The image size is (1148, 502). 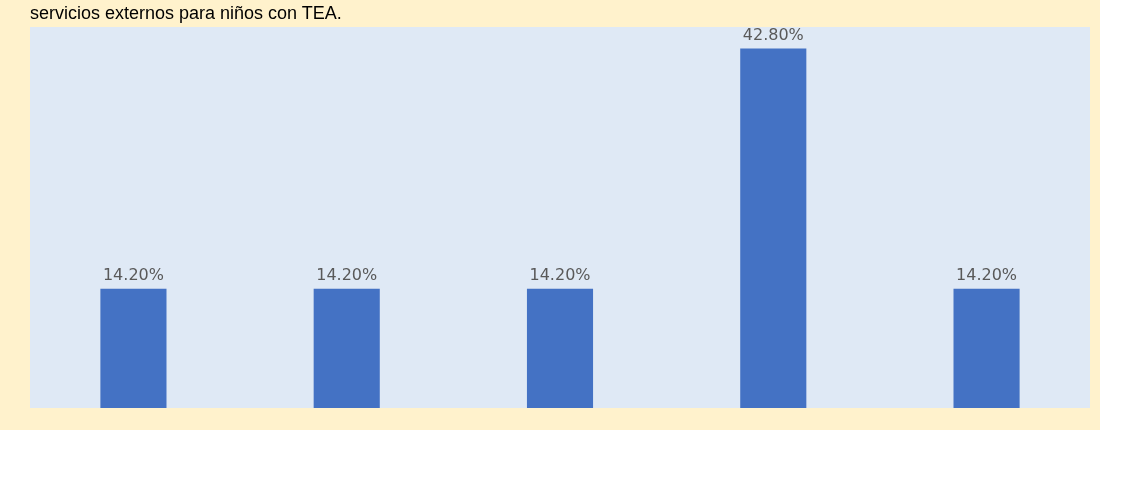 What do you see at coordinates (773, 34) in the screenshot?
I see `data-label: 42.80%` at bounding box center [773, 34].